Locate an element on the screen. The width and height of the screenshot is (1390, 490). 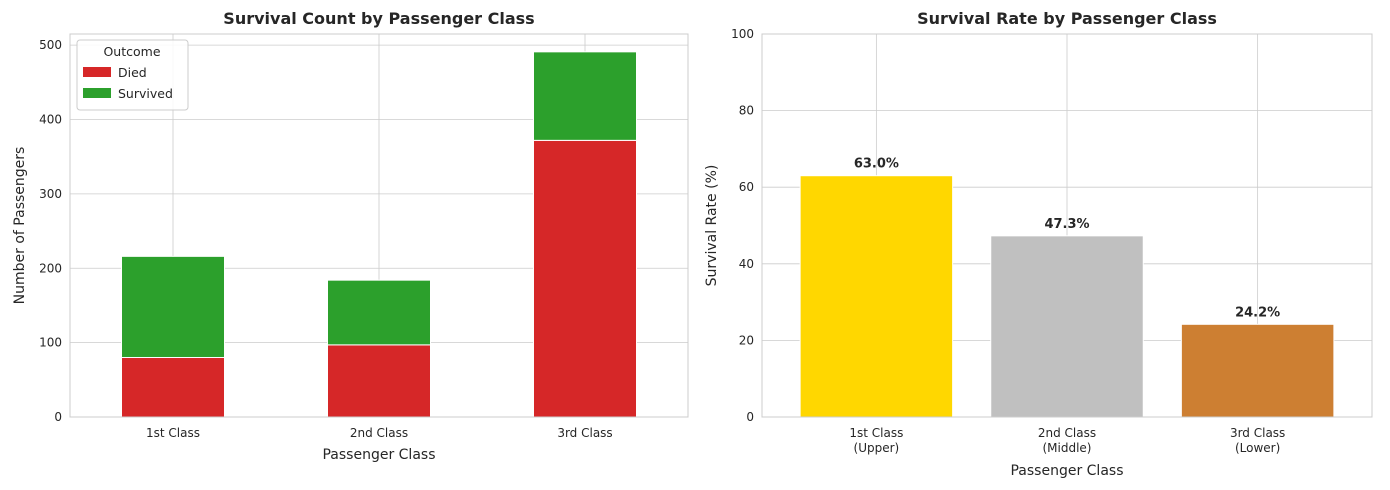
legend-title: Outcome is located at coordinates (131, 51).